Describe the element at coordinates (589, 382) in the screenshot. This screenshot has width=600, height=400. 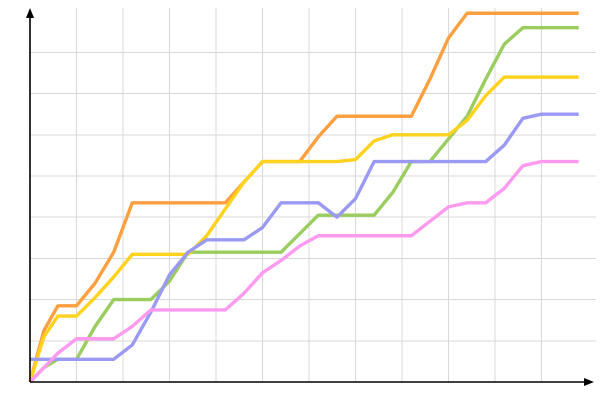
I see `x-axis-arrowhead` at that location.